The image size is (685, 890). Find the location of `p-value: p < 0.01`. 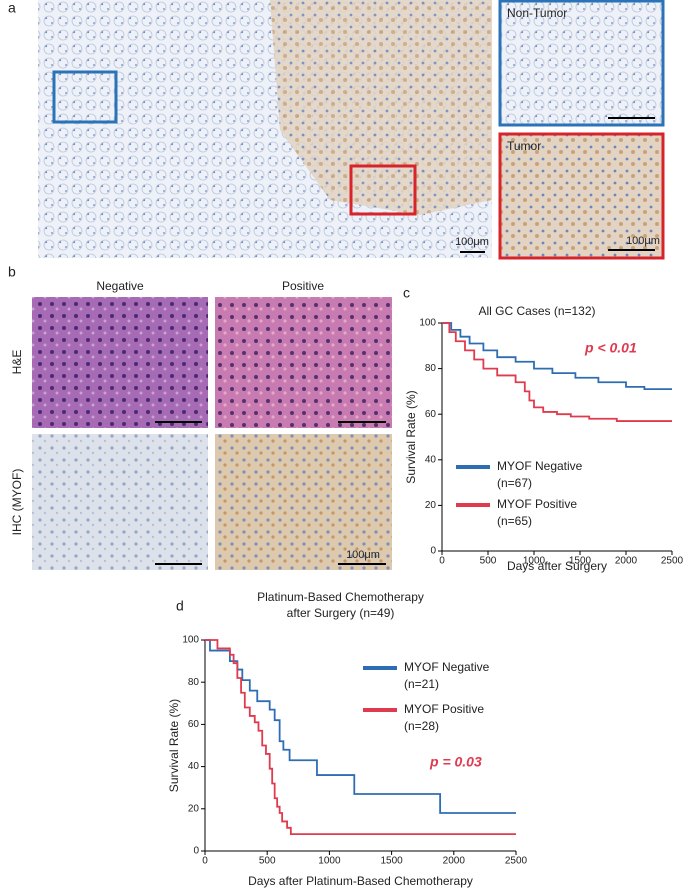

p-value: p < 0.01 is located at coordinates (610, 348).